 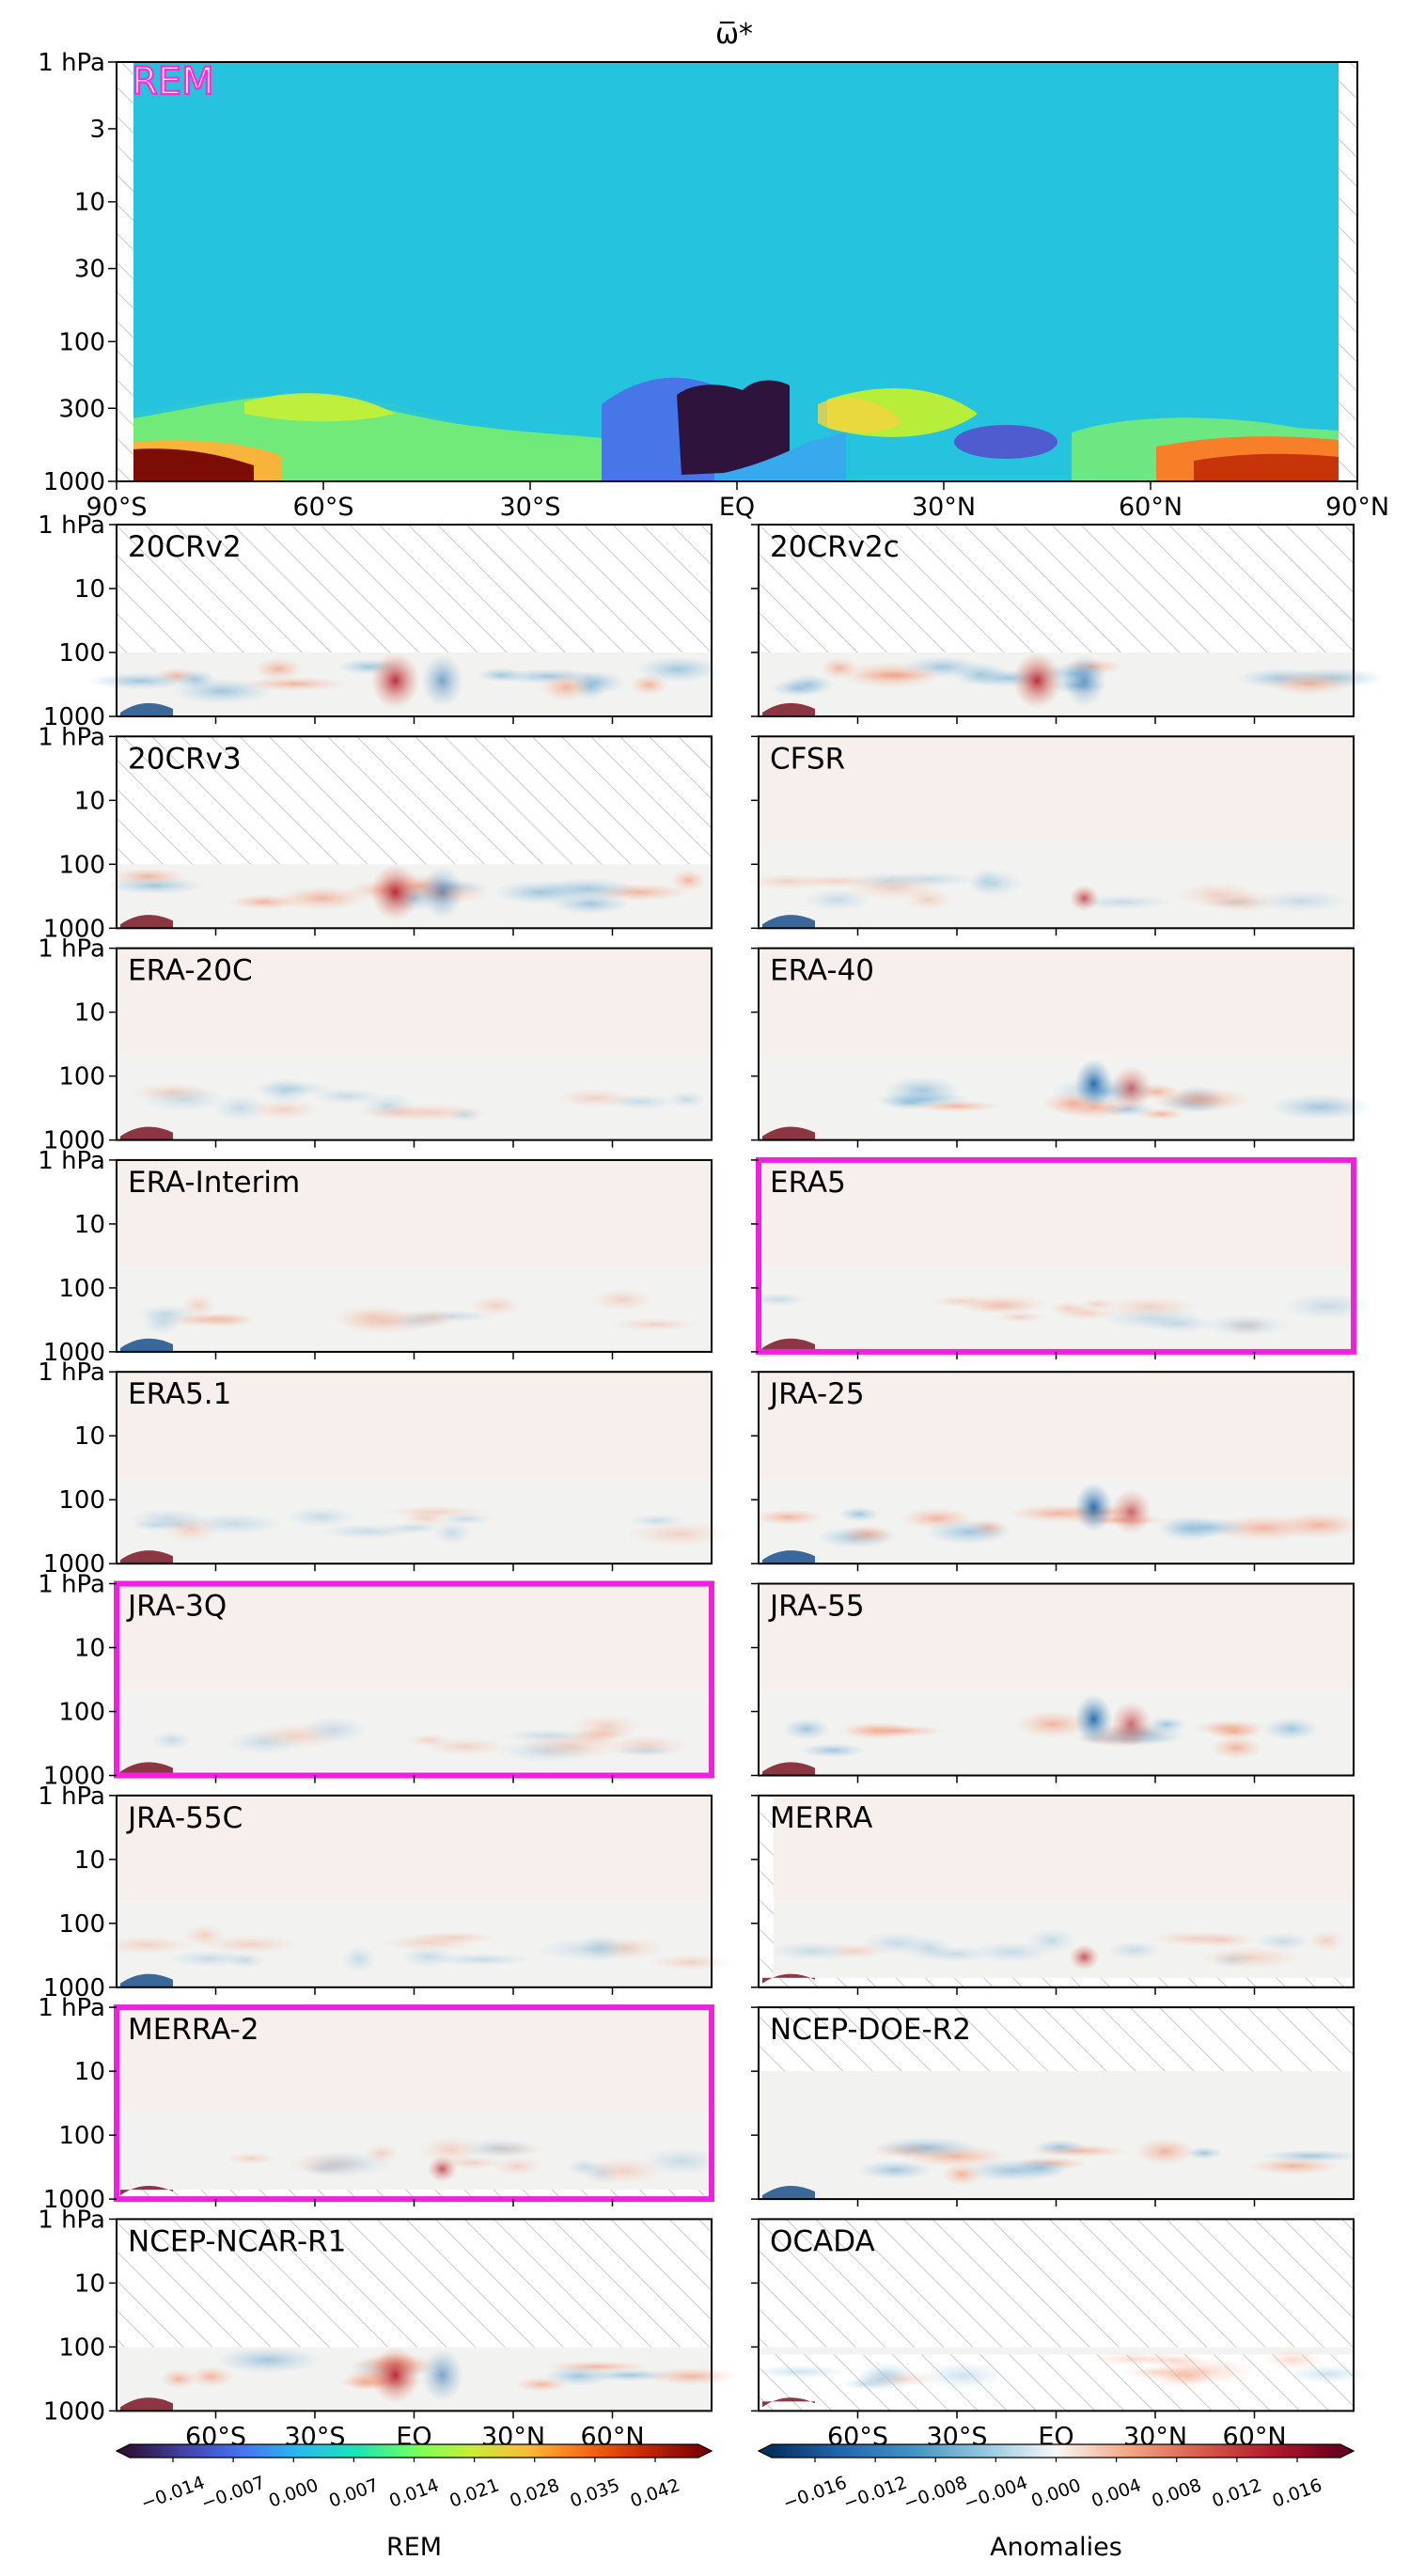 What do you see at coordinates (193, 2030) in the screenshot?
I see `panel-label: MERRA-2` at bounding box center [193, 2030].